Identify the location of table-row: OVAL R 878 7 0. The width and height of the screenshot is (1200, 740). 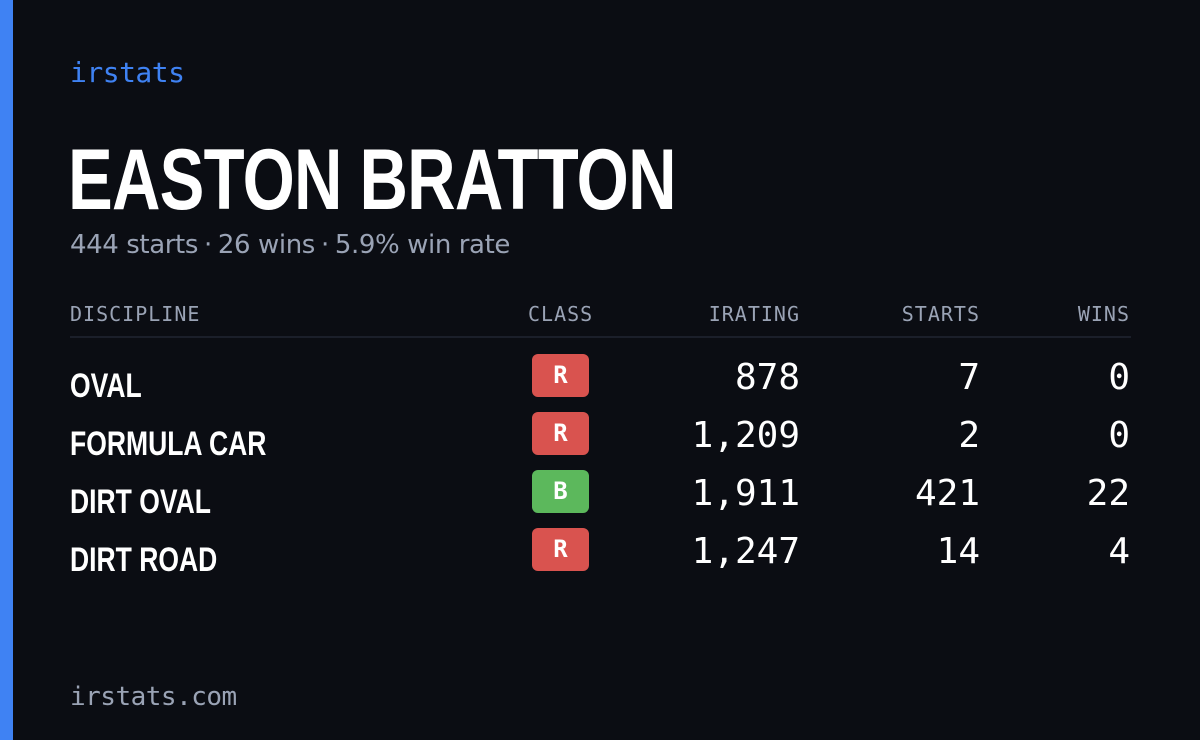
(600, 383).